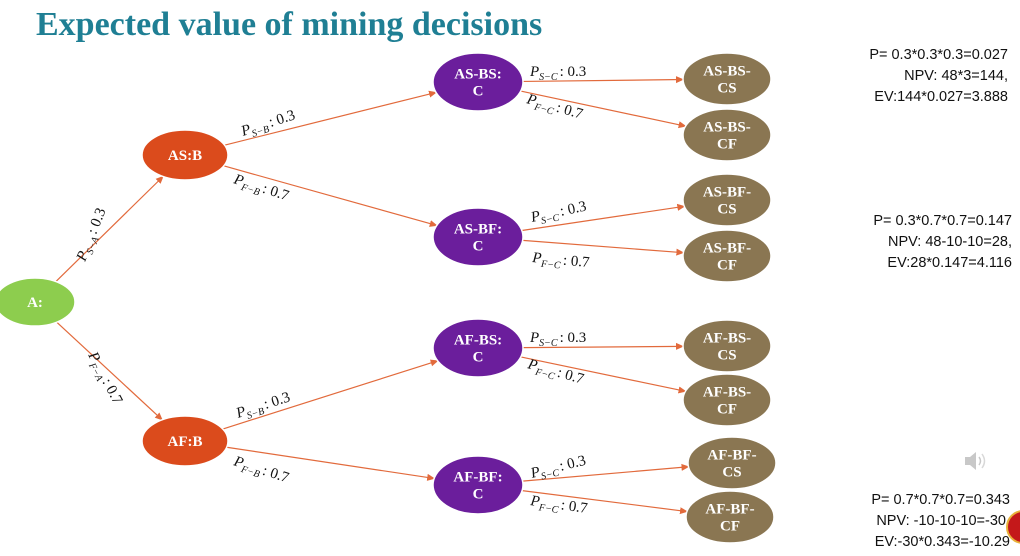 This screenshot has width=1020, height=556. I want to click on node-label: A:, so click(35, 303).